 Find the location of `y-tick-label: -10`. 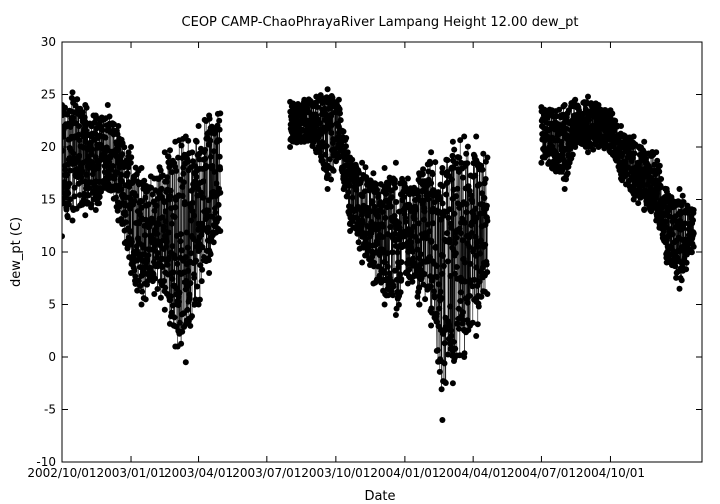

y-tick-label: -10 is located at coordinates (46, 462).